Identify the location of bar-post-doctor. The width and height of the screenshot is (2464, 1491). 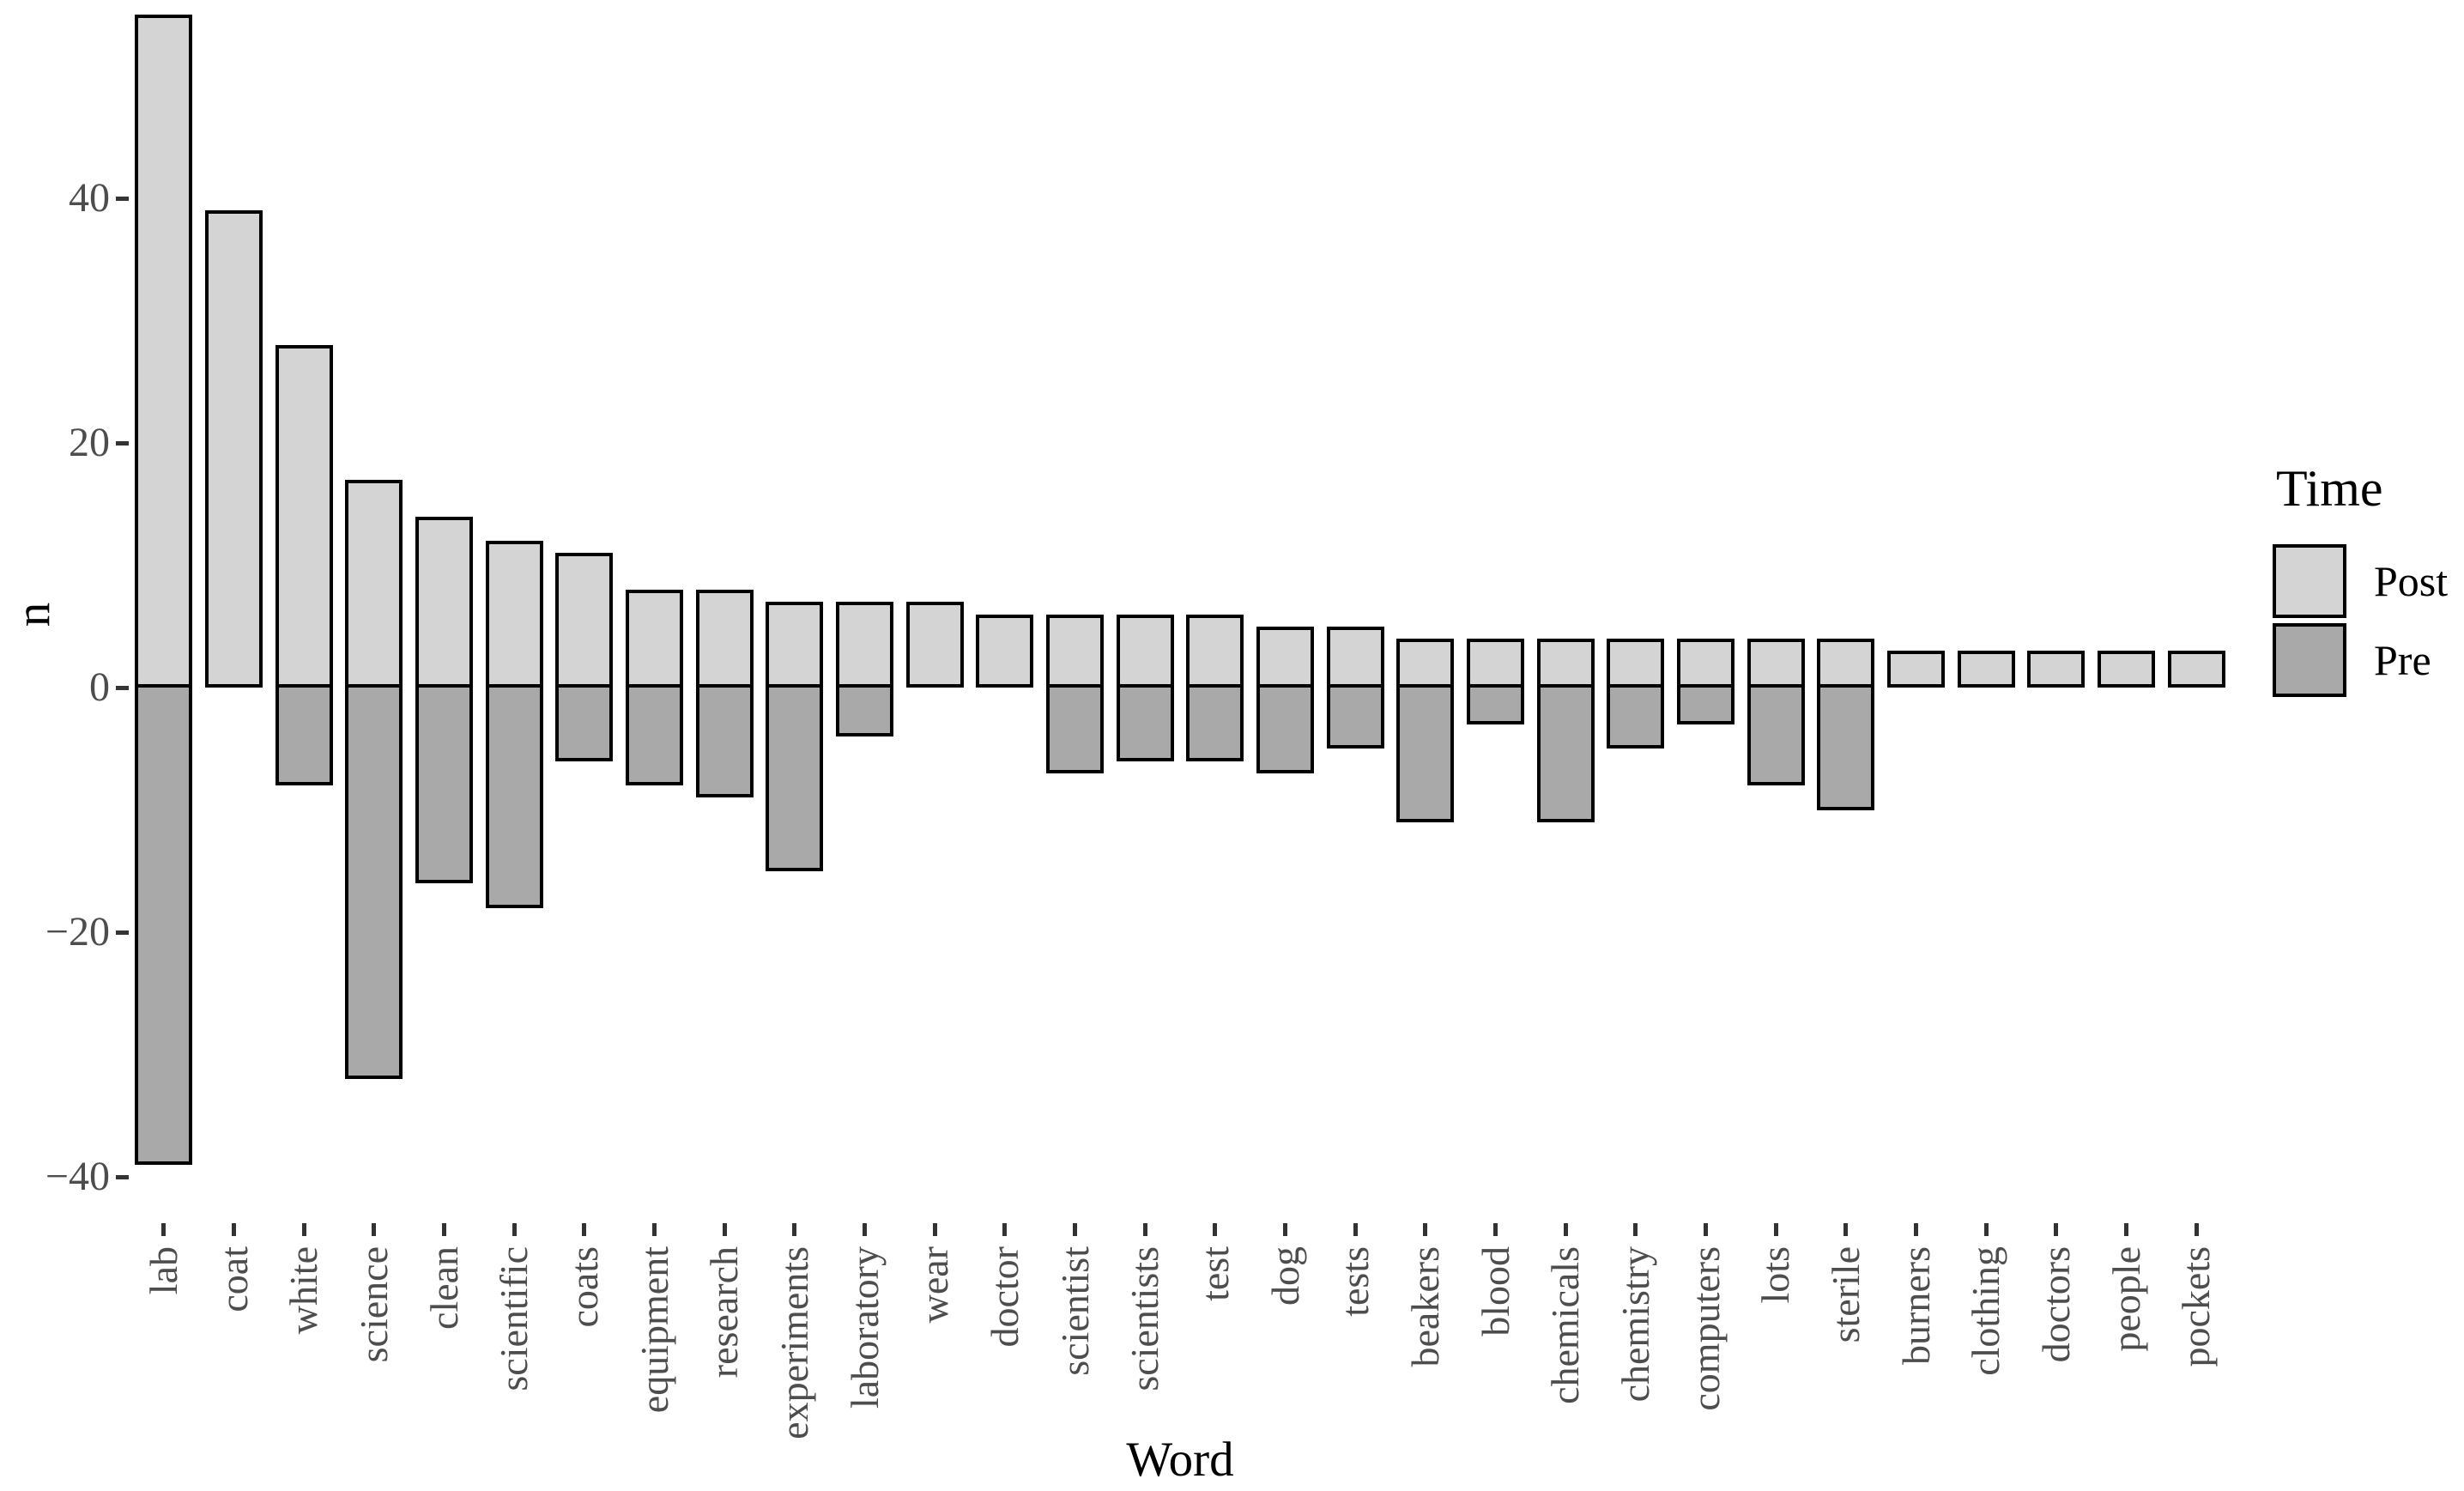
(1005, 651).